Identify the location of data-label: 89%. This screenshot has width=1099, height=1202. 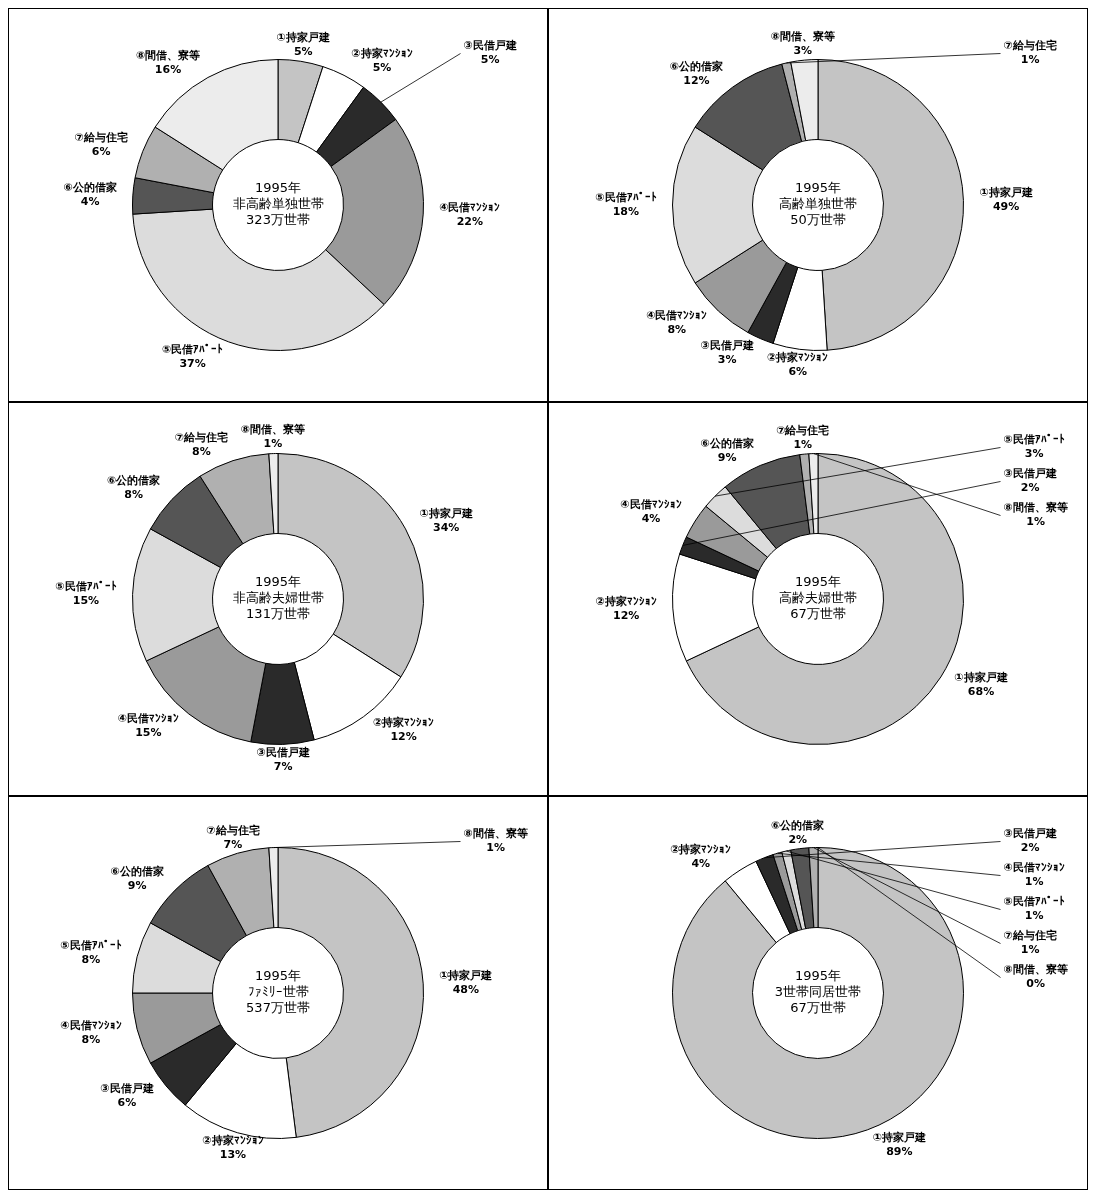
(899, 1151).